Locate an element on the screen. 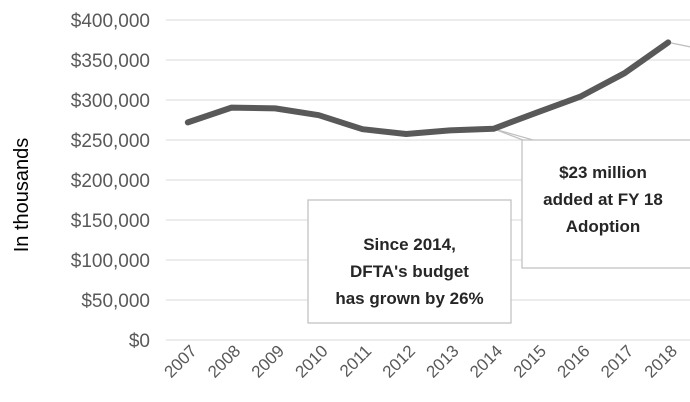 This screenshot has width=690, height=402. callout-text-line: Adoption is located at coordinates (603, 226).